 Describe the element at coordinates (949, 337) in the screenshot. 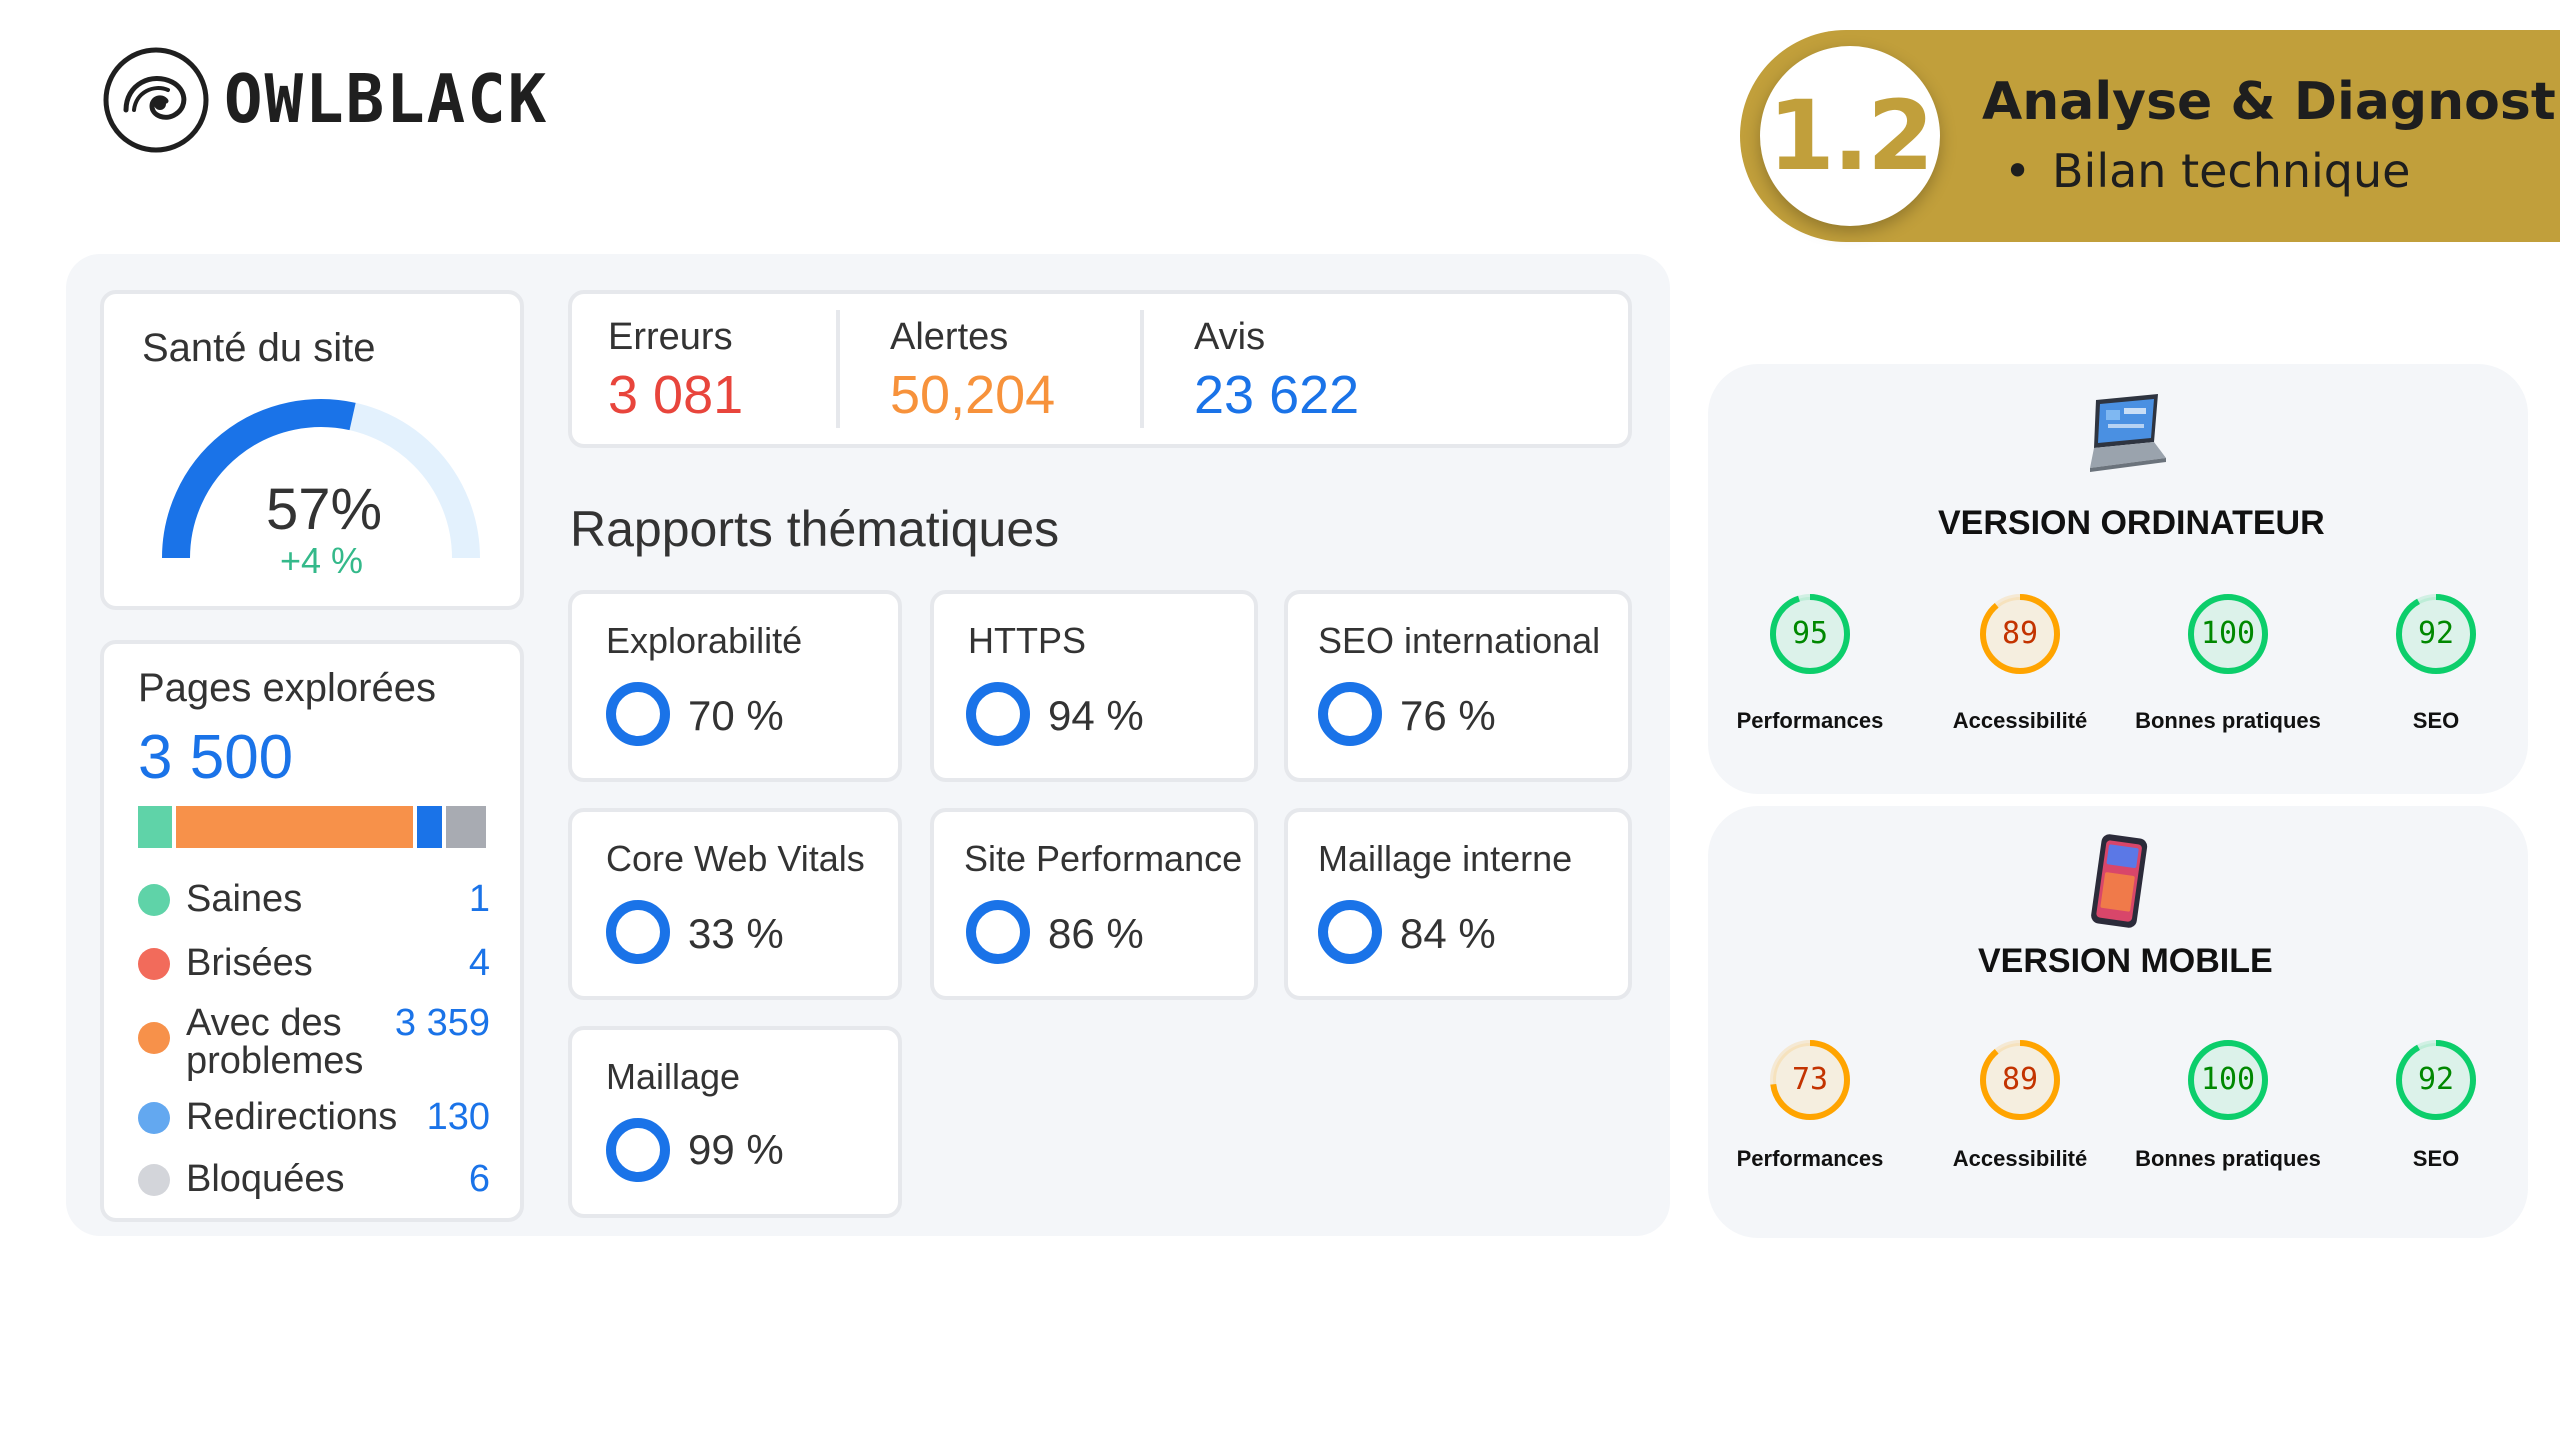

I see `warnings-label: Alertes` at that location.